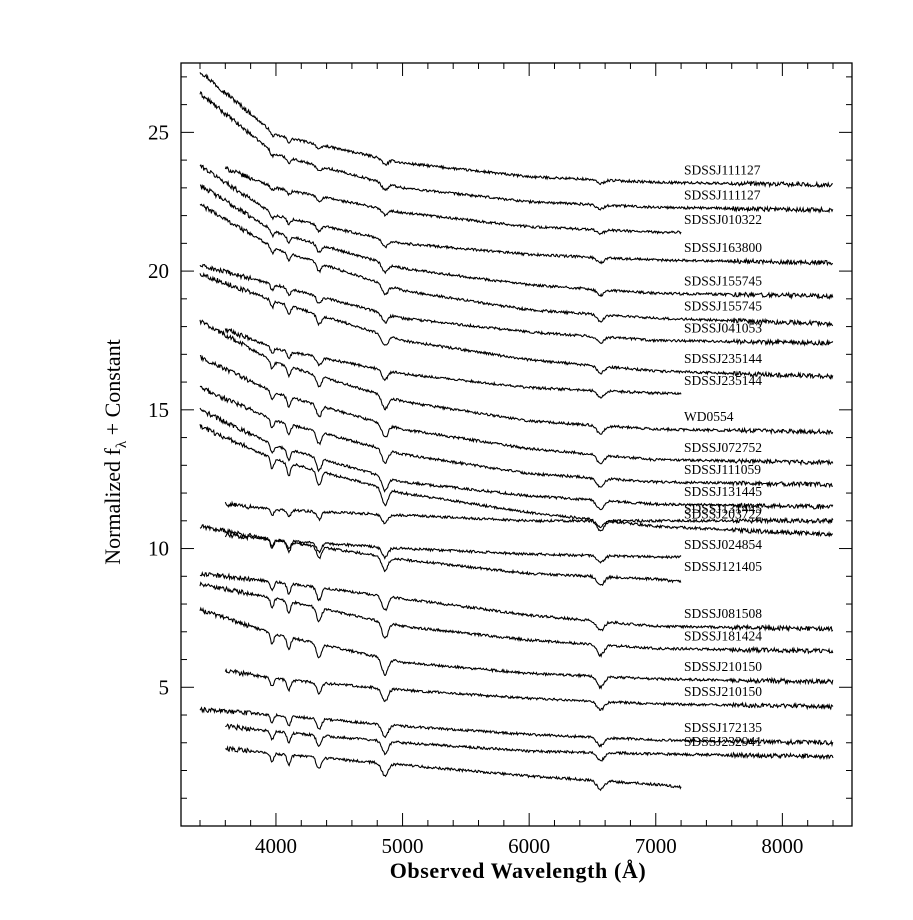  What do you see at coordinates (723, 327) in the screenshot?
I see `spectrum-label: SDSSJ041053` at bounding box center [723, 327].